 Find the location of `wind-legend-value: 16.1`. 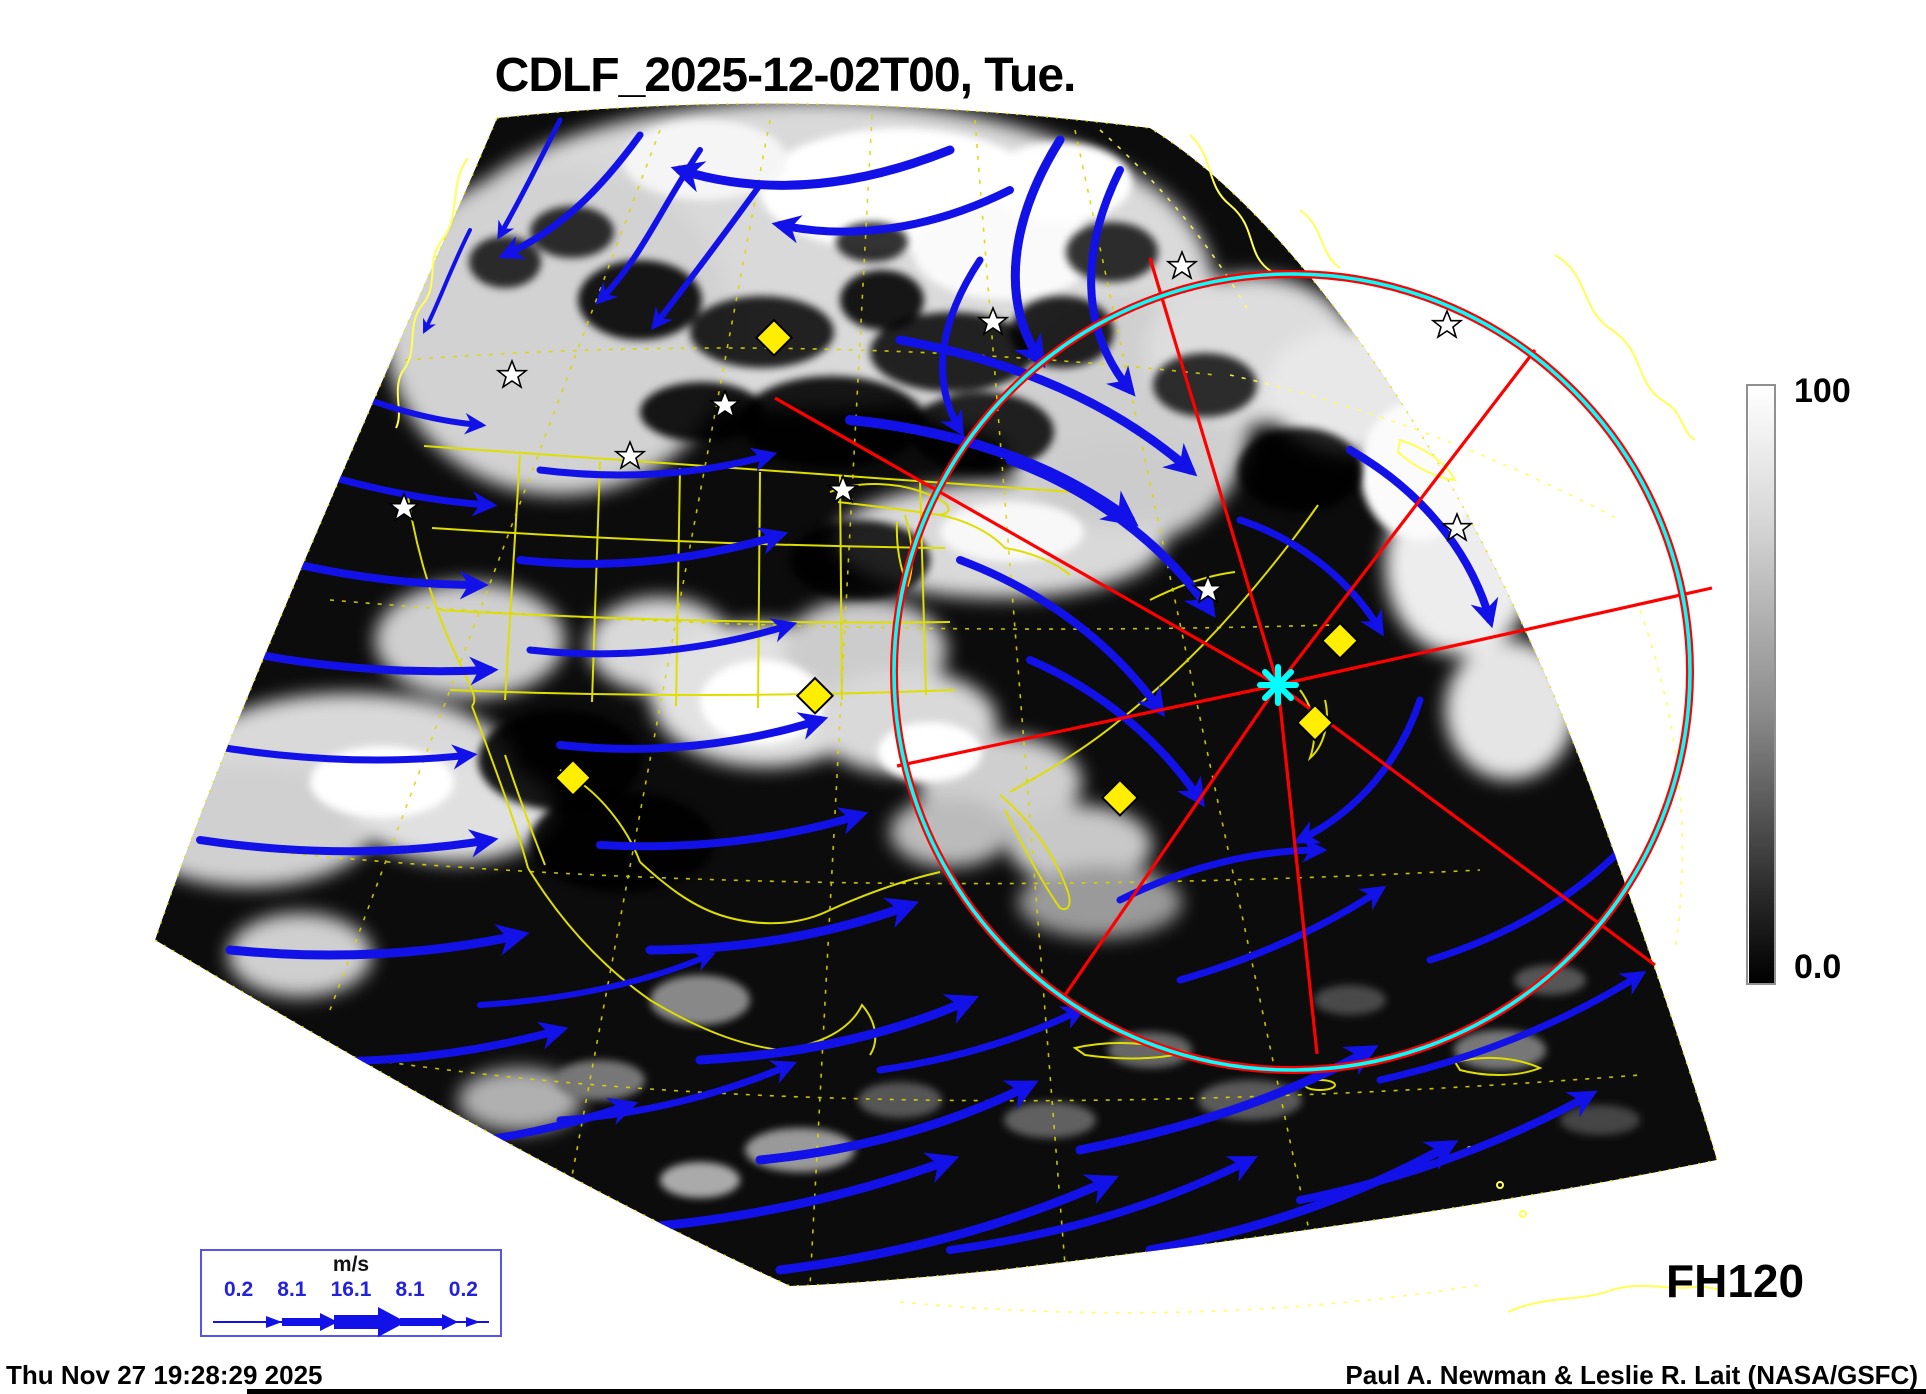

wind-legend-value: 16.1 is located at coordinates (351, 1289).